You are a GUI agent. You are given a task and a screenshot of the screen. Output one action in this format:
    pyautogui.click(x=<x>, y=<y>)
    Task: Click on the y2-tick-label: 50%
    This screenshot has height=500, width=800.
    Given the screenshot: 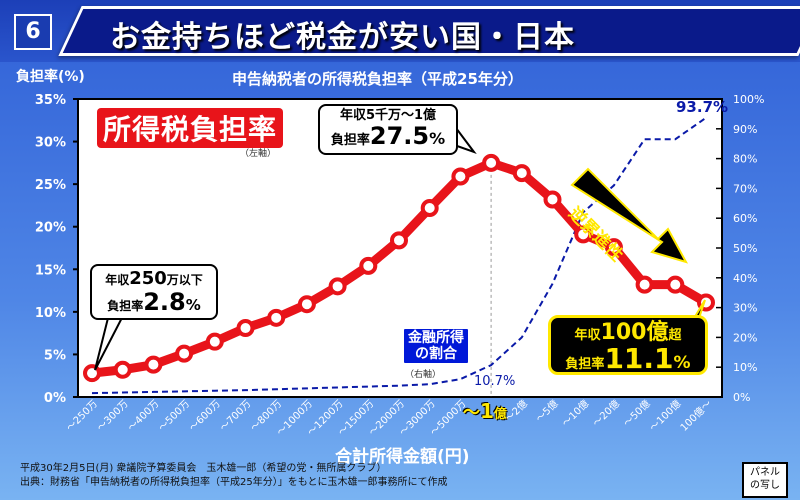 What is the action you would take?
    pyautogui.click(x=745, y=248)
    